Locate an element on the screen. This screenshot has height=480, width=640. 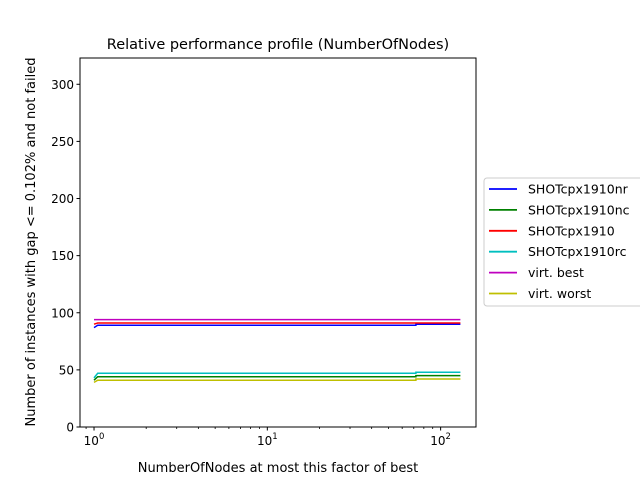
y-tick-label: 250 is located at coordinates (62, 142).